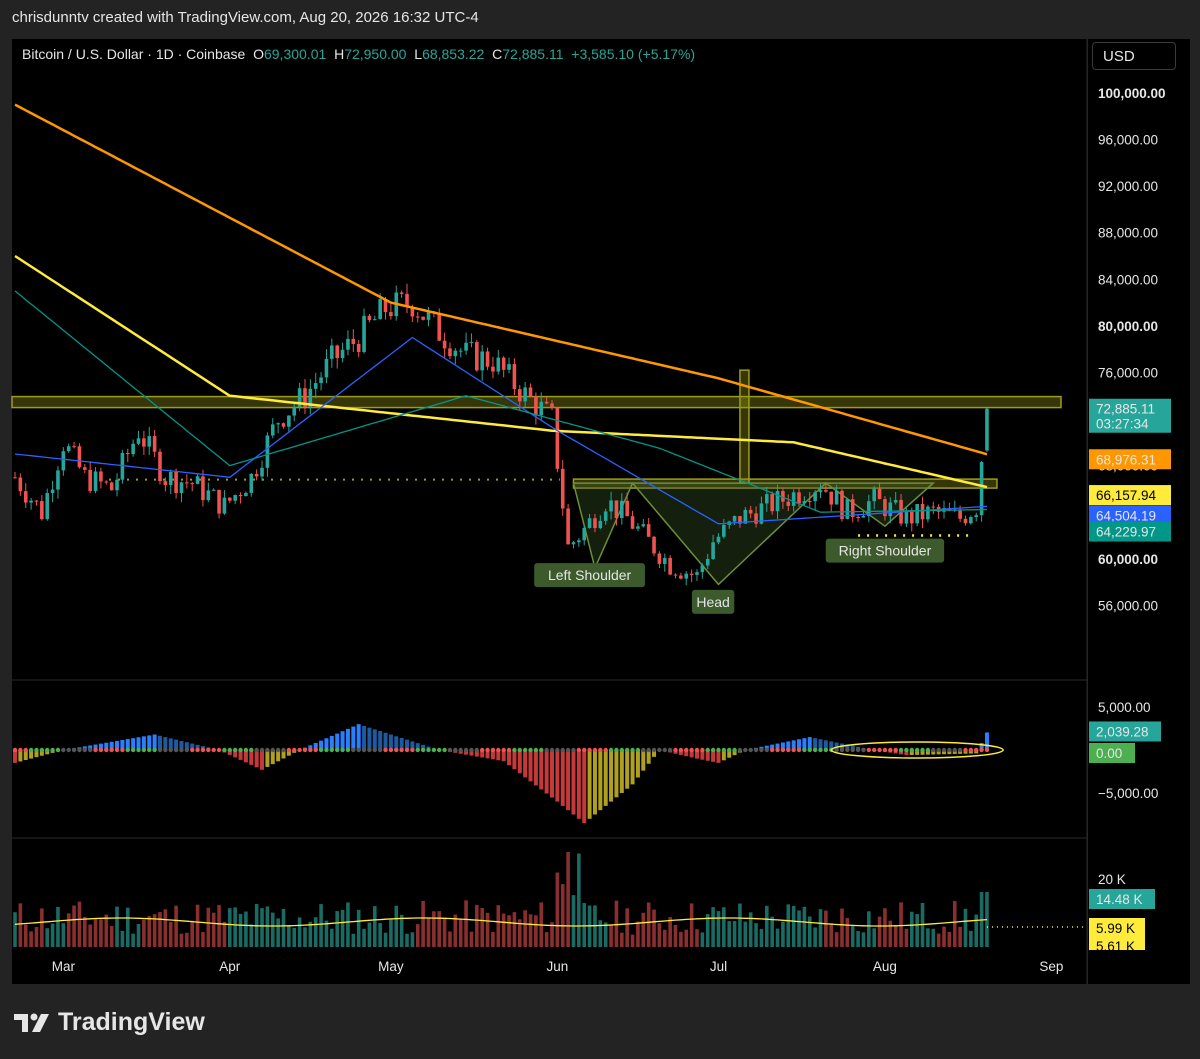 Image resolution: width=1200 pixels, height=1059 pixels. I want to click on price-badge-label: 68,976.31, so click(1126, 459).